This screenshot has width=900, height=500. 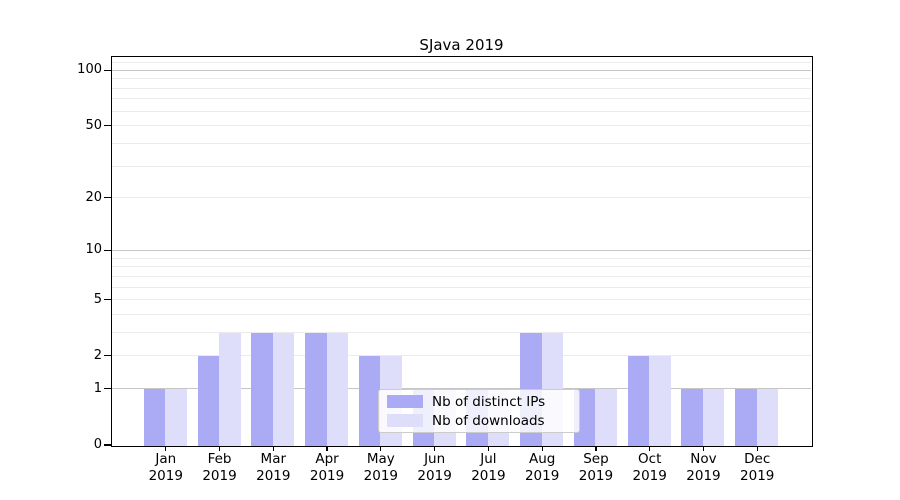 I want to click on bar-downloads-nov, so click(x=713, y=417).